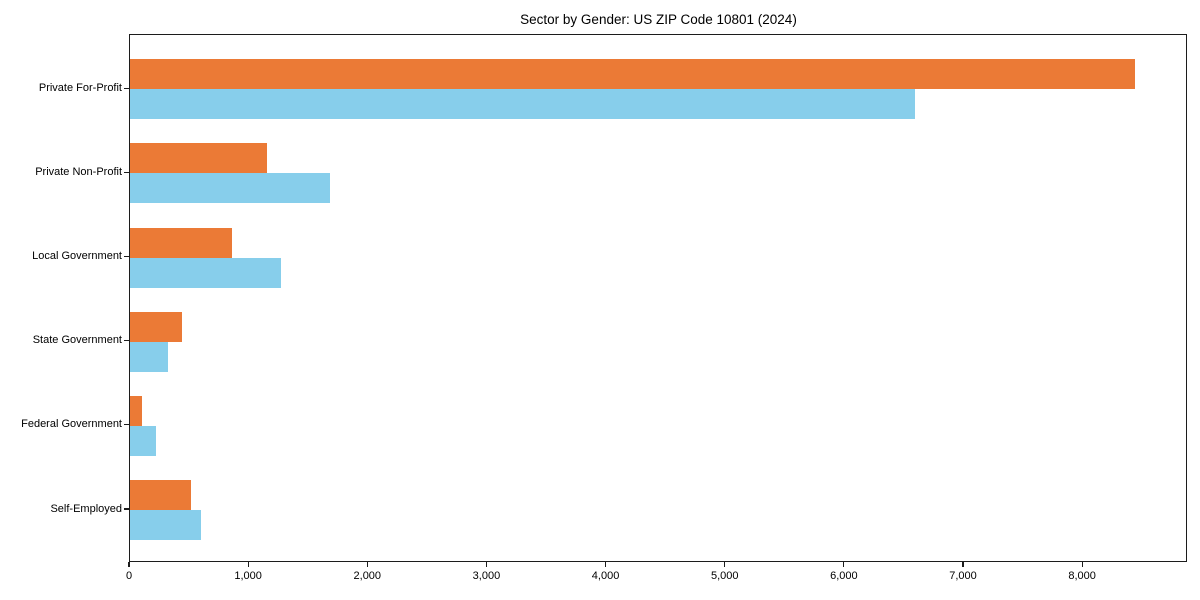 The height and width of the screenshot is (600, 1200). I want to click on x-tick-label-6000: 6,000, so click(844, 576).